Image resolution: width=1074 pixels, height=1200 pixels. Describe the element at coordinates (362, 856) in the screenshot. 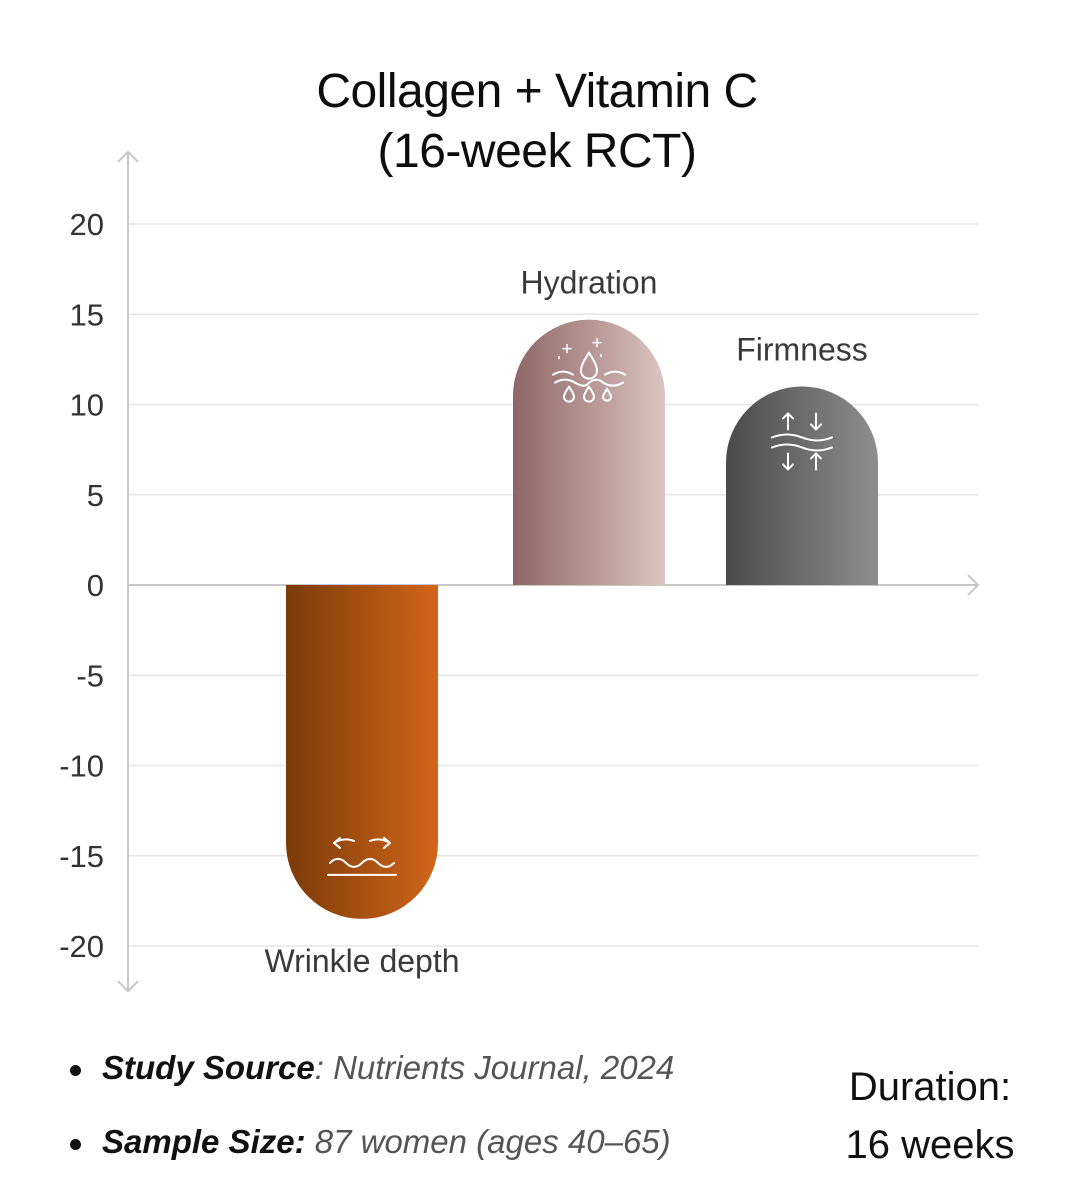

I see `wrinkle-smoothing-icon` at that location.